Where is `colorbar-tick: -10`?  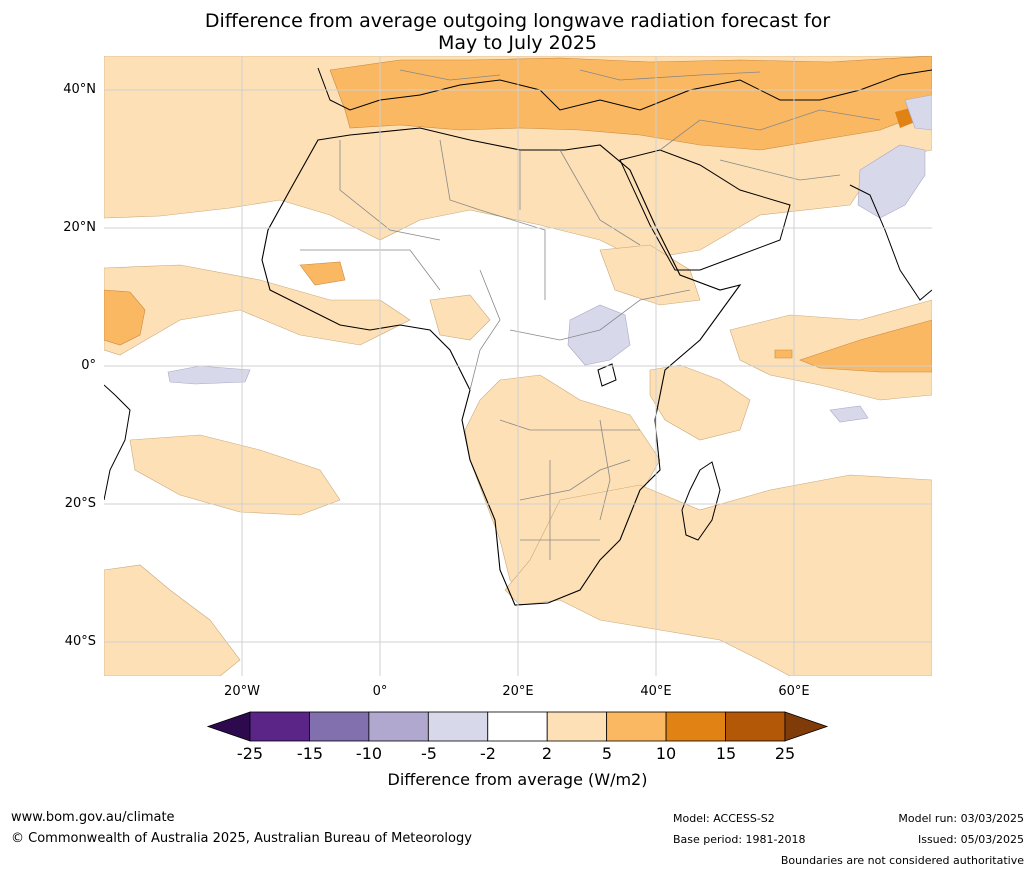 colorbar-tick: -10 is located at coordinates (369, 753).